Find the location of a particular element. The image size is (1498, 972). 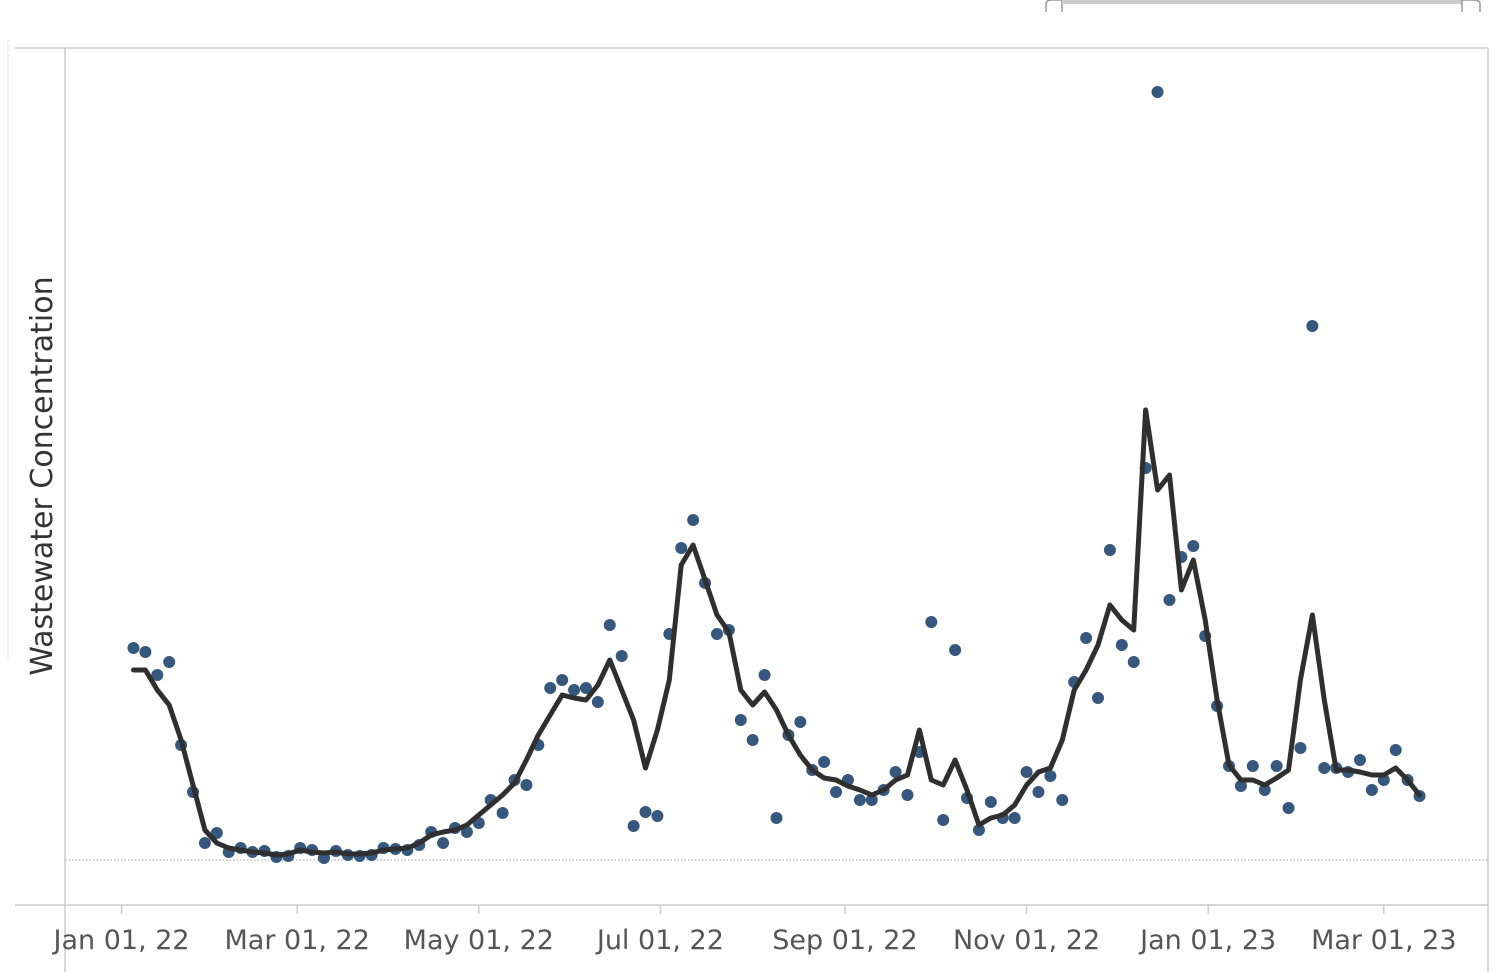

range-slider is located at coordinates (1263, 6).